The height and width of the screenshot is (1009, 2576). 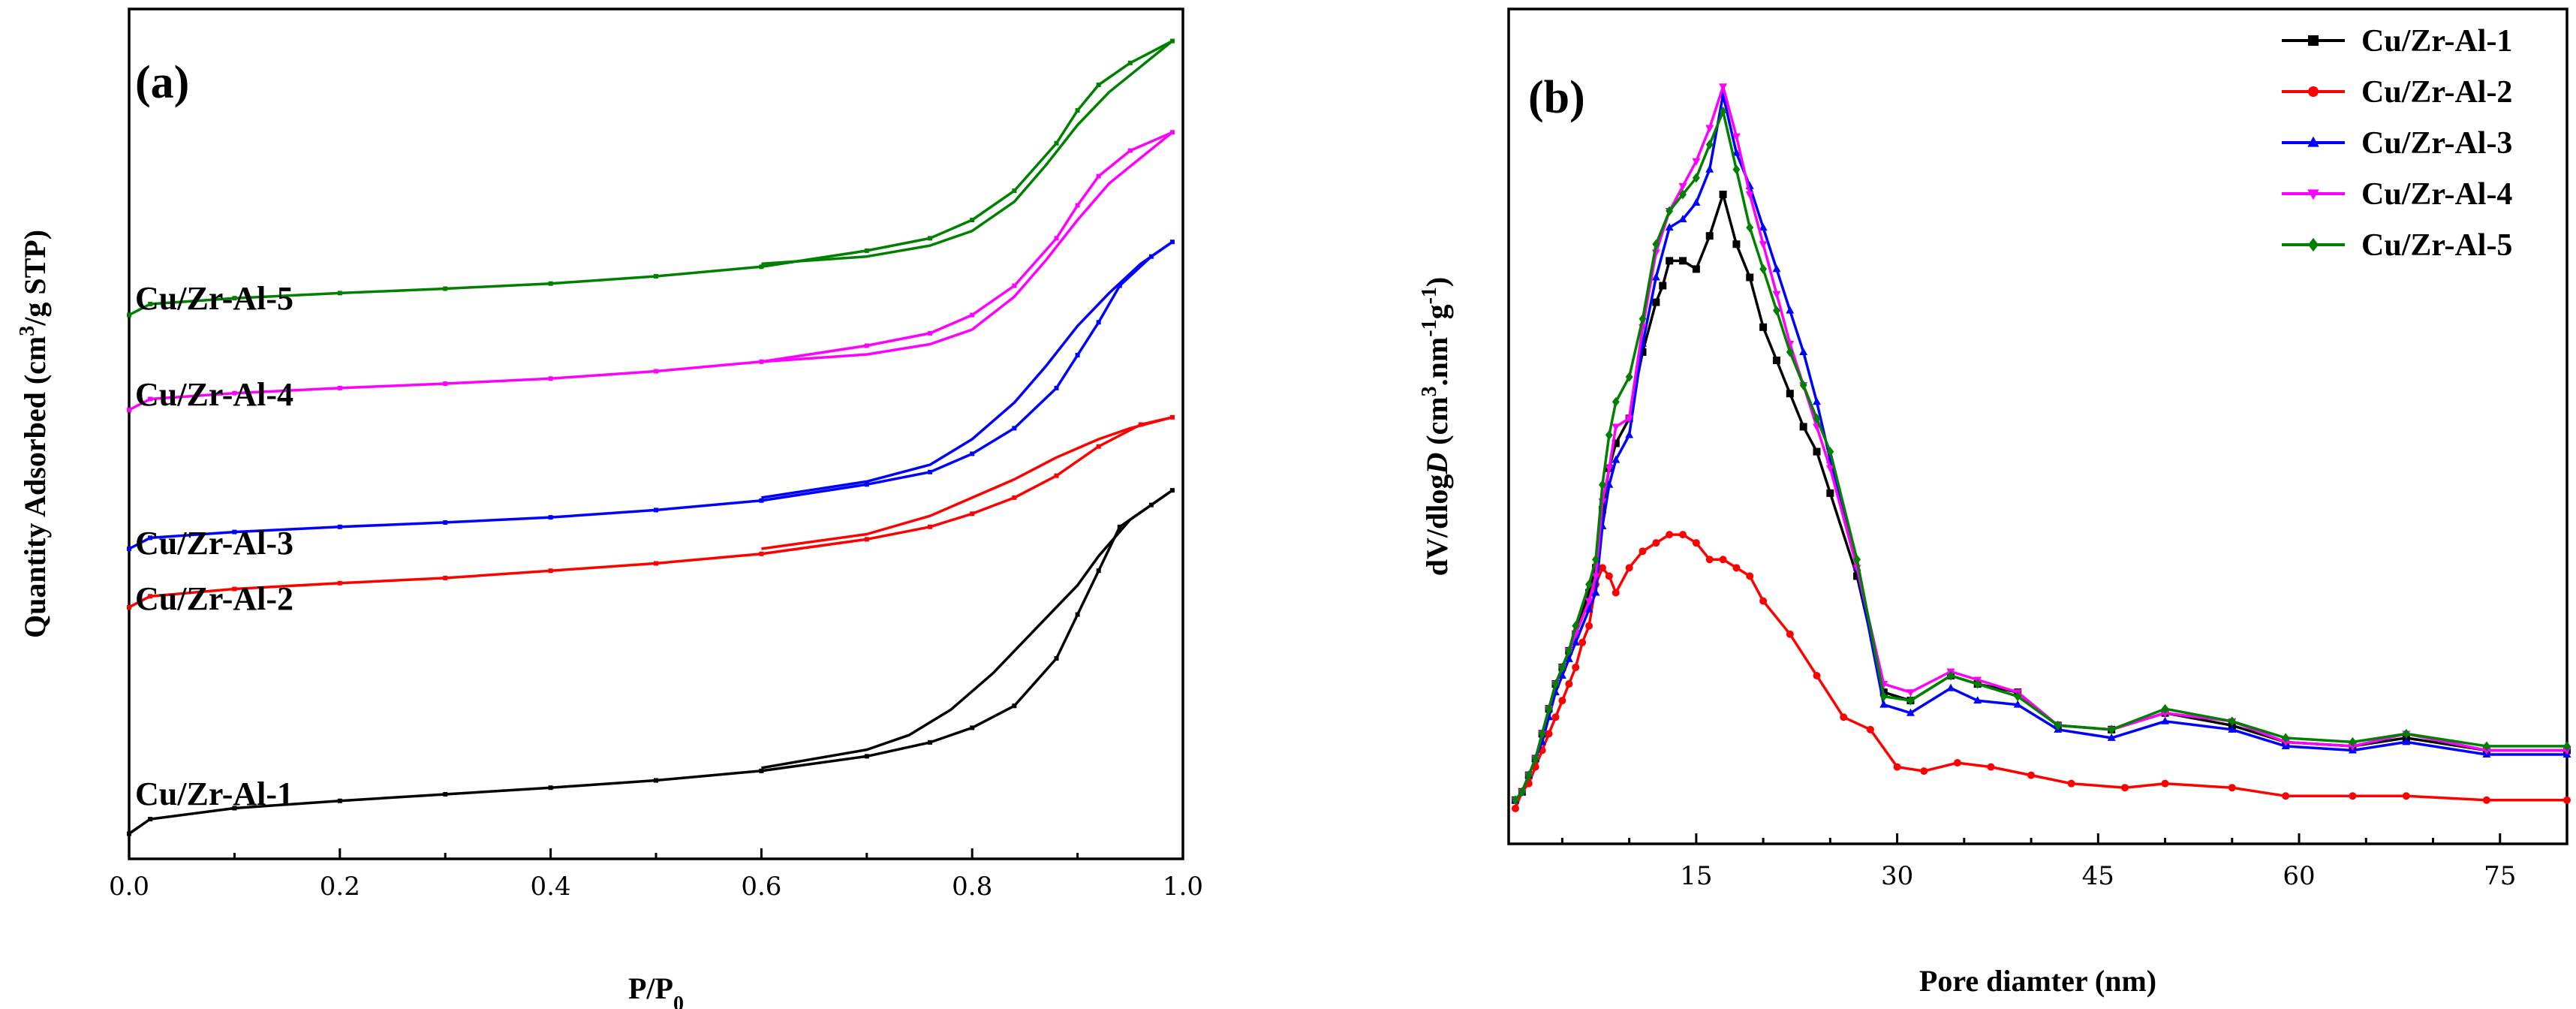 What do you see at coordinates (214, 543) in the screenshot?
I see `panel-a-series-label: Cu/Zr-Al-3` at bounding box center [214, 543].